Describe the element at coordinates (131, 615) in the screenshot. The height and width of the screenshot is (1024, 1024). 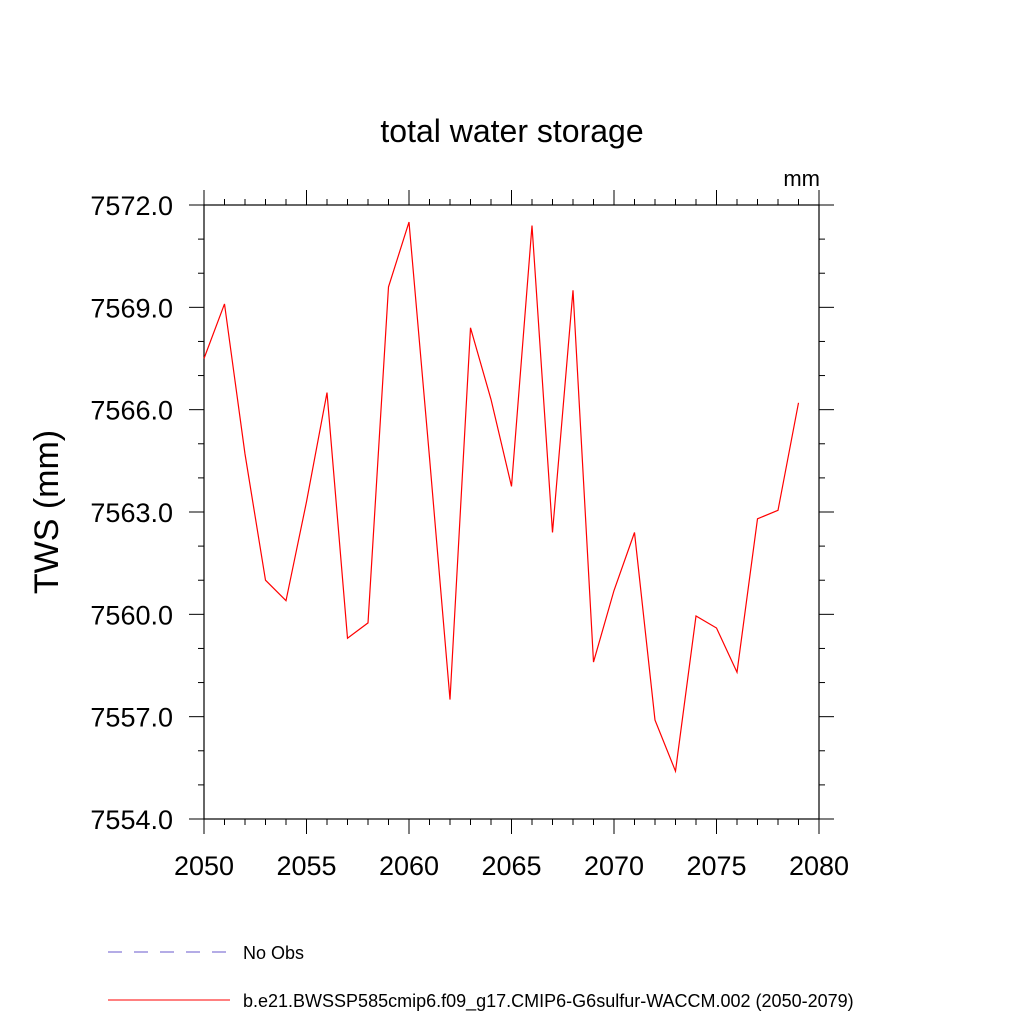
I see `y-tick-label: 7560.0` at that location.